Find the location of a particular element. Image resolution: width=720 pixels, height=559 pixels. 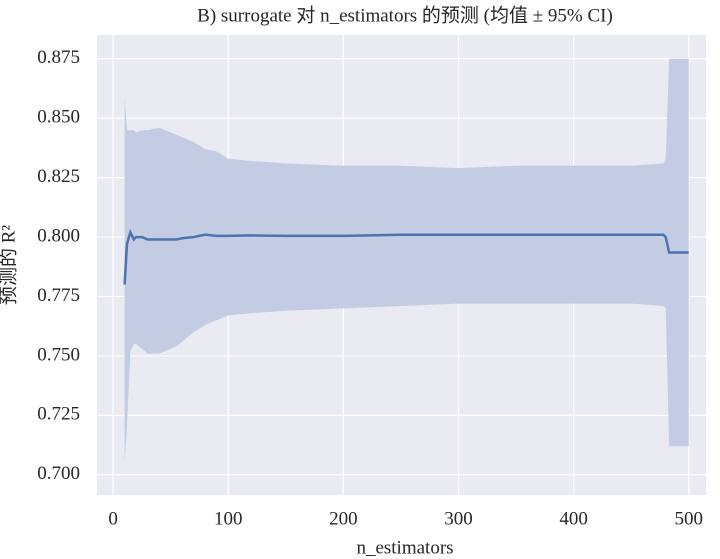

y-tick-label: 0.750 is located at coordinates (58, 354).